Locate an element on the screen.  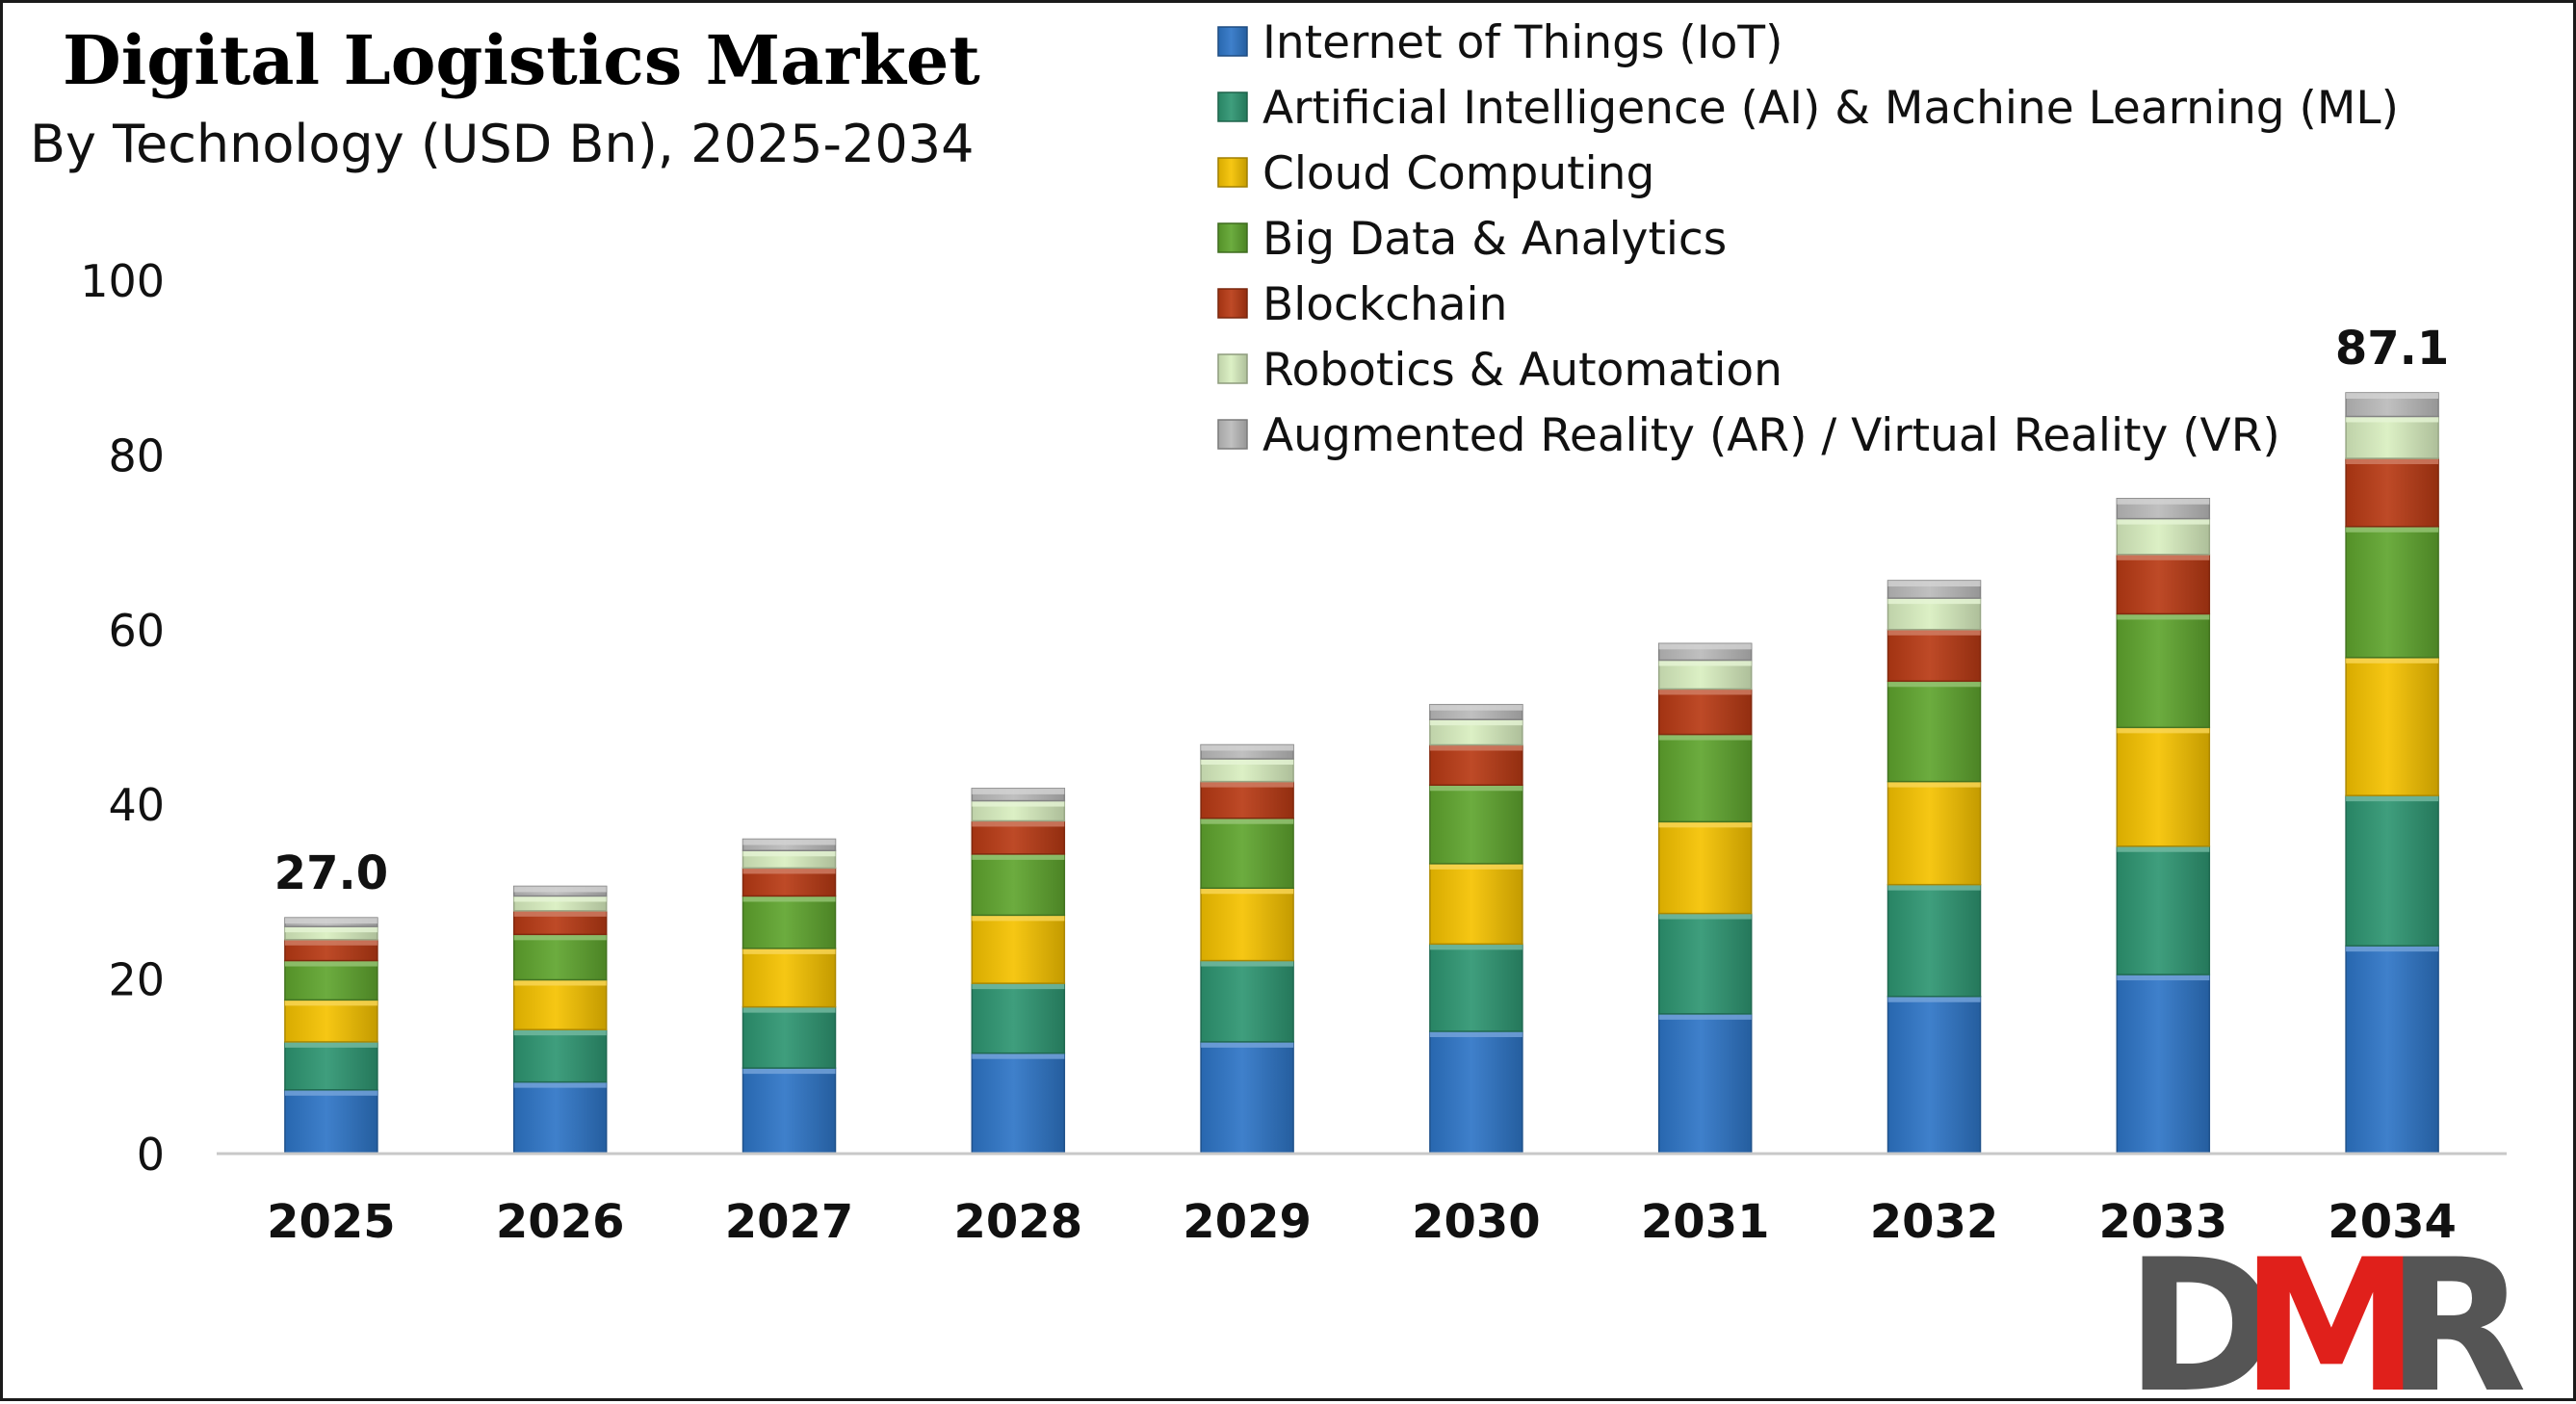
y-tick-label: 60 is located at coordinates (136, 631).